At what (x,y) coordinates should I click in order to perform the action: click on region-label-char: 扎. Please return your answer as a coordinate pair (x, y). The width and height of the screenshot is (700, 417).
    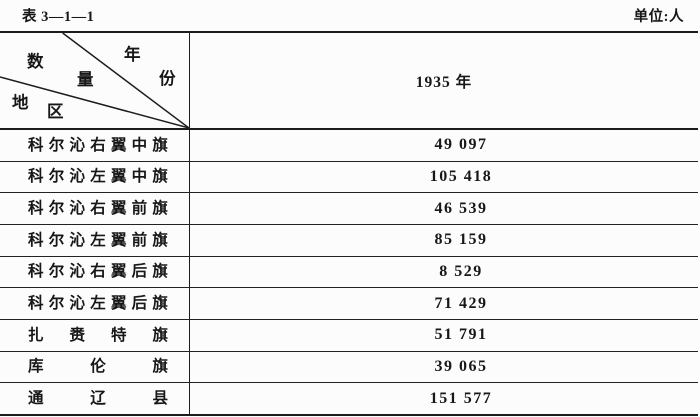
    Looking at the image, I should click on (36, 335).